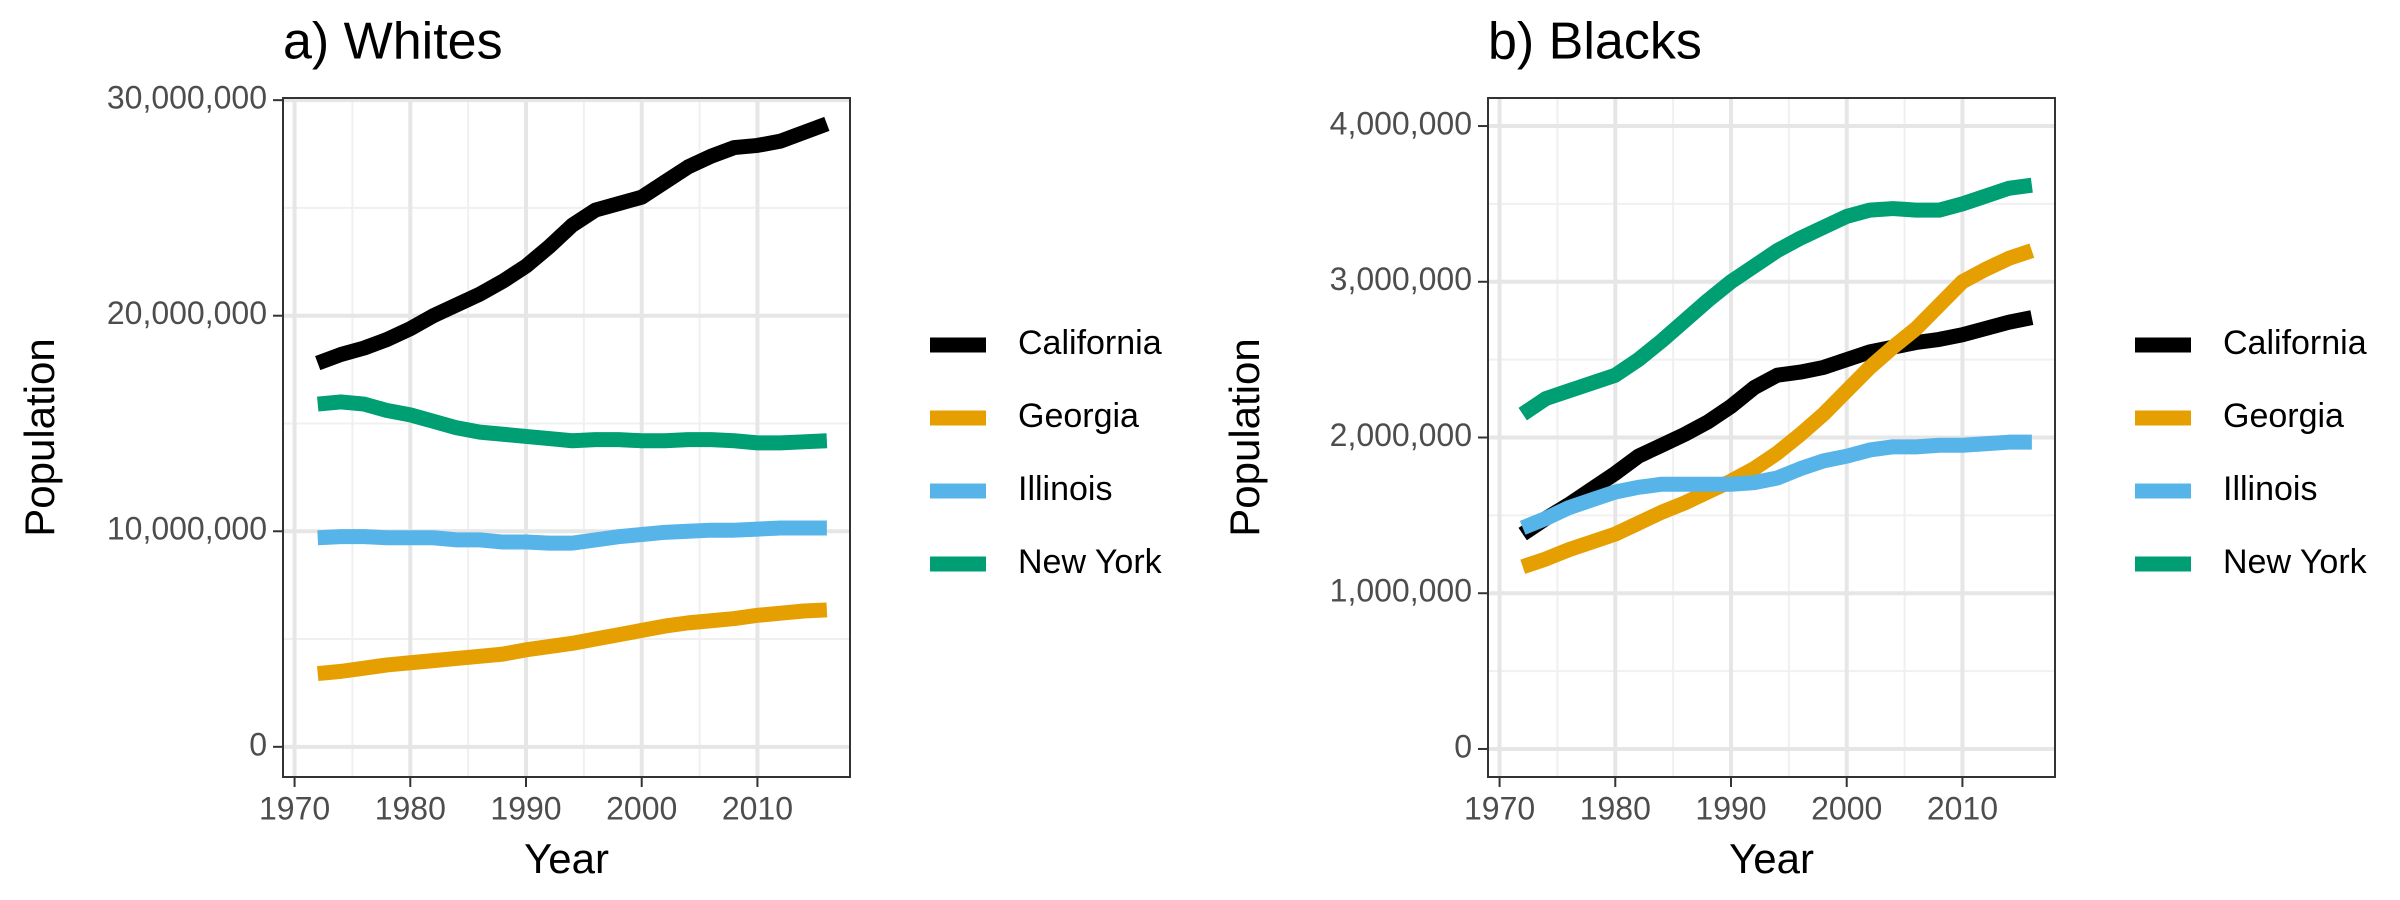  I want to click on y-tick-label: 10,000,000, so click(187, 529).